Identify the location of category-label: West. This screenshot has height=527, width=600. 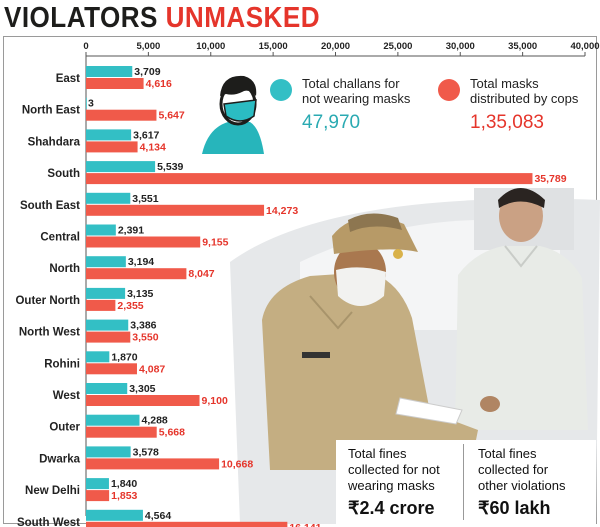
(66, 396).